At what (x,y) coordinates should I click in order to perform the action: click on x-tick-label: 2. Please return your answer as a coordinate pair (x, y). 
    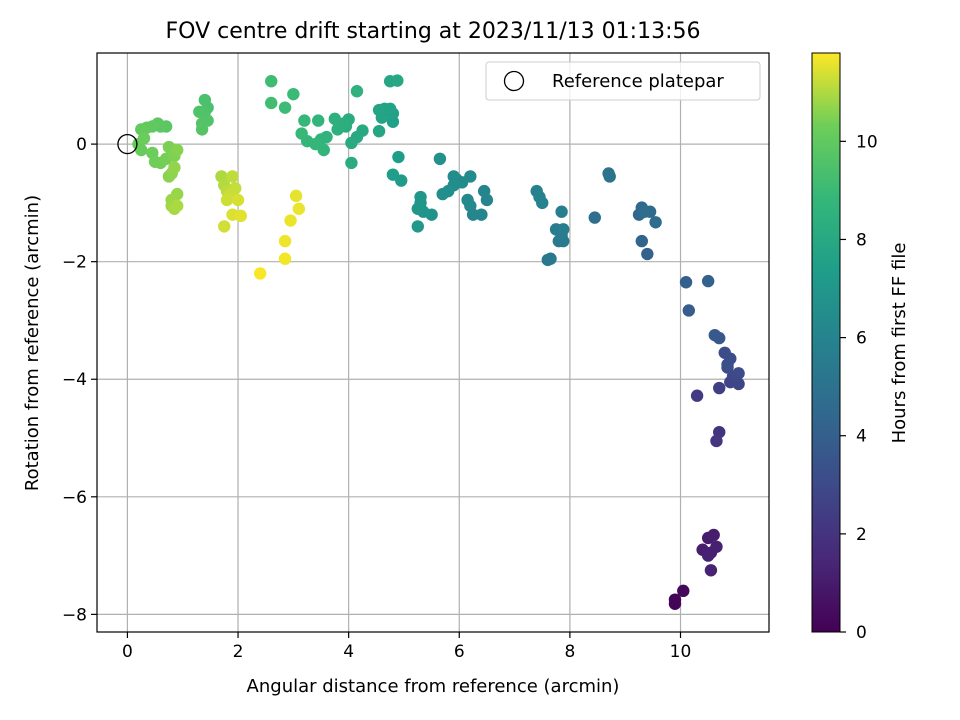
    Looking at the image, I should click on (238, 652).